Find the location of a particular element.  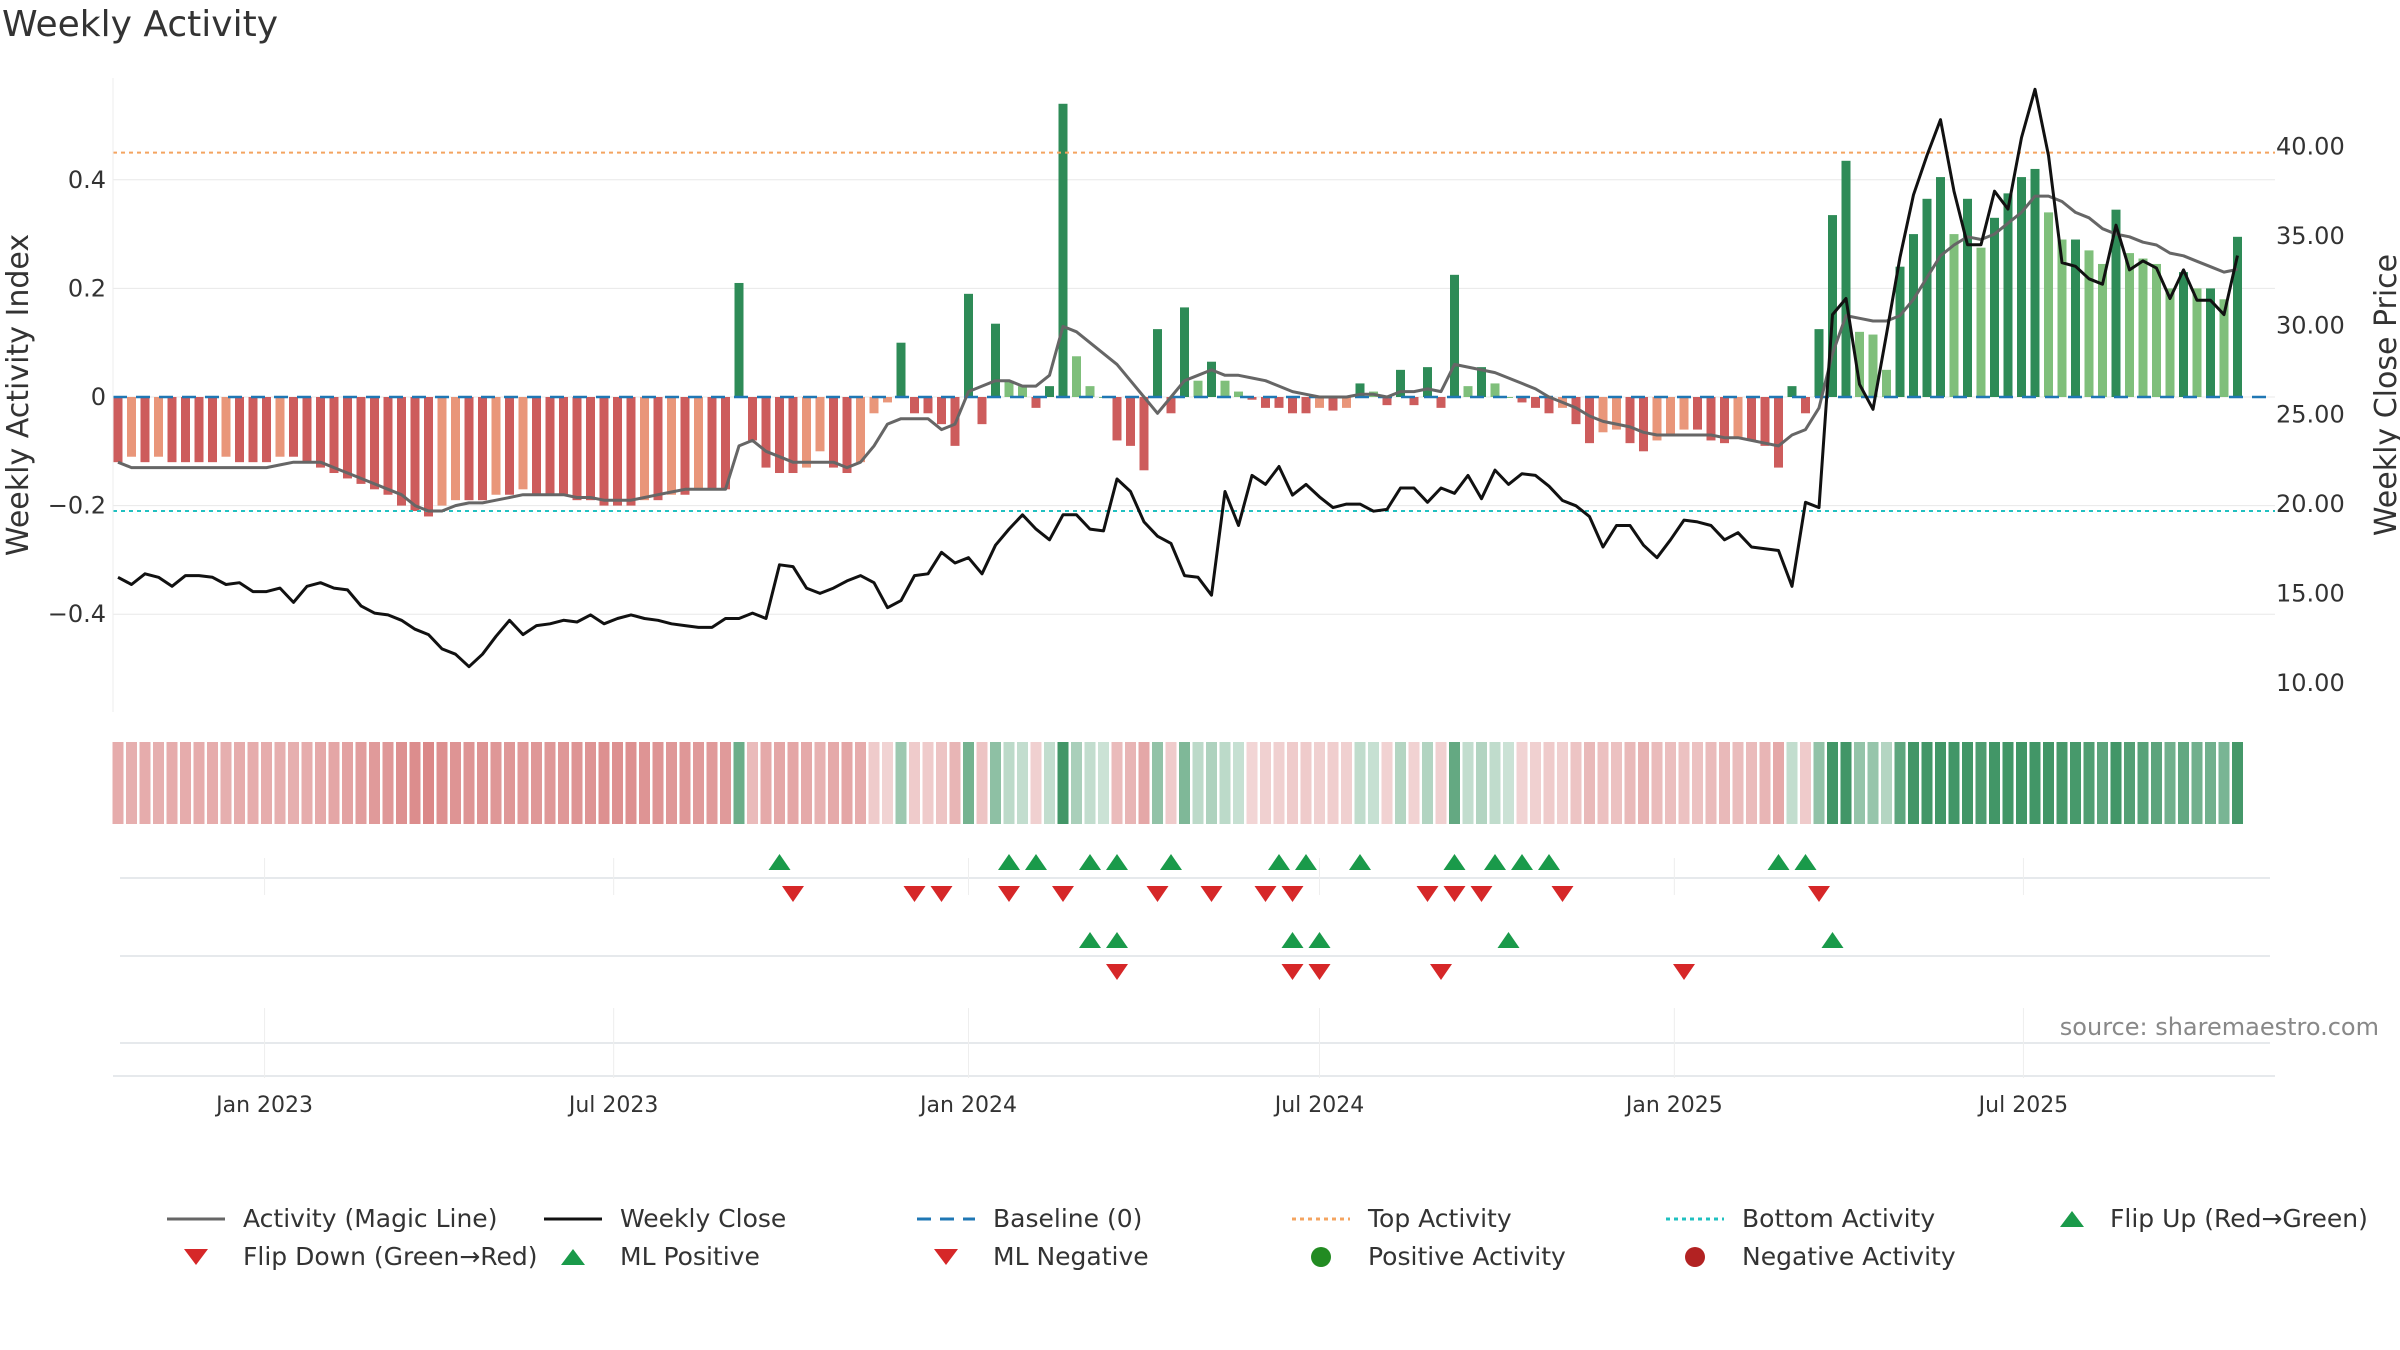

y2-tick-label: 30.00 is located at coordinates (2310, 325).